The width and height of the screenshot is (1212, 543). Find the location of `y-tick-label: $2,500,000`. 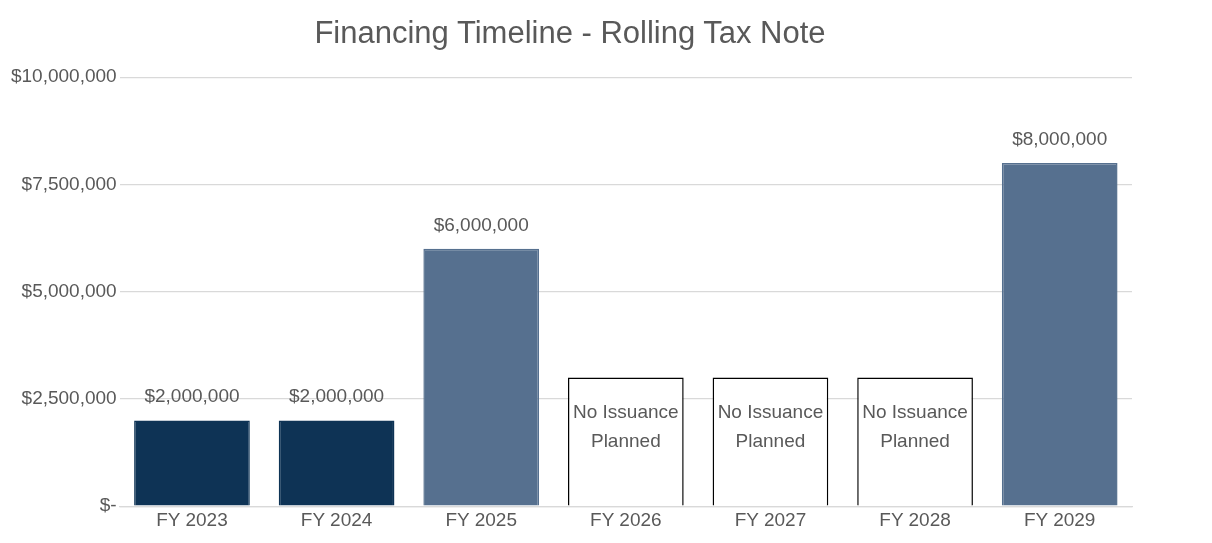

y-tick-label: $2,500,000 is located at coordinates (69, 398).